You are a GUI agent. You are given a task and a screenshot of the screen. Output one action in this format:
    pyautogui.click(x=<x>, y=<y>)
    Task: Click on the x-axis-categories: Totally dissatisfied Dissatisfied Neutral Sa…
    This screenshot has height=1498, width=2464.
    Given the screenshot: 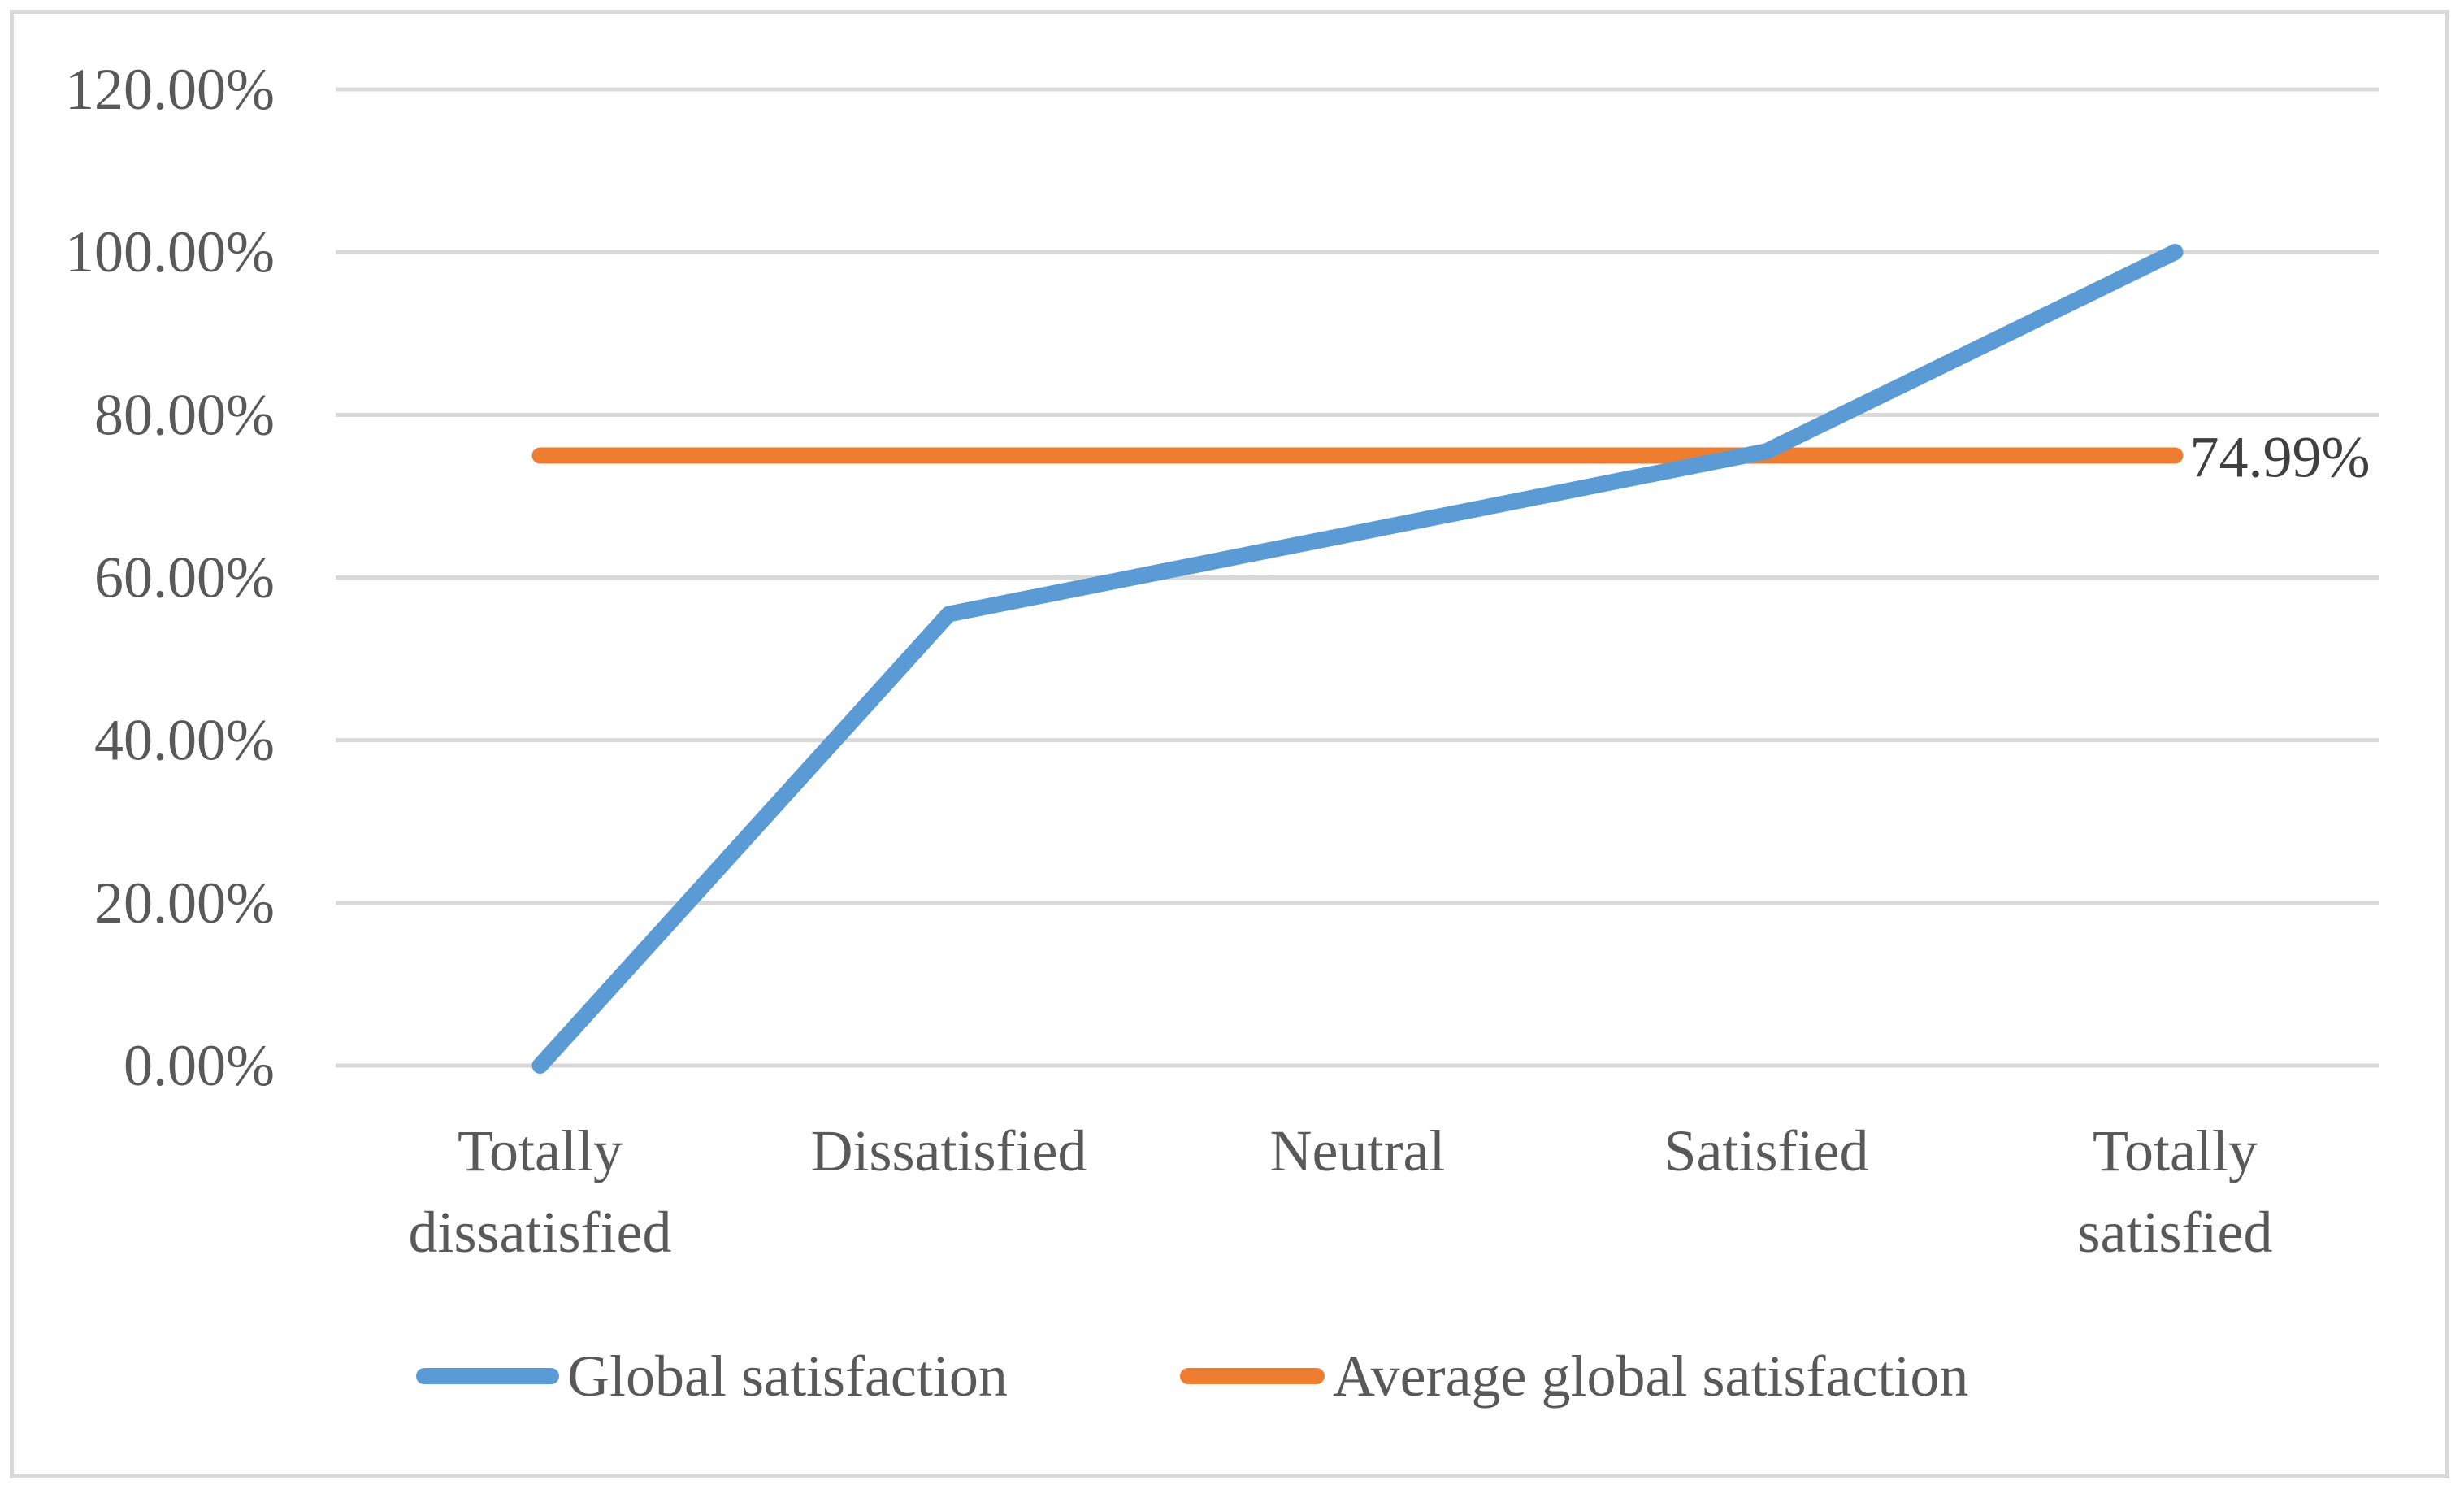 What is the action you would take?
    pyautogui.click(x=1341, y=1191)
    